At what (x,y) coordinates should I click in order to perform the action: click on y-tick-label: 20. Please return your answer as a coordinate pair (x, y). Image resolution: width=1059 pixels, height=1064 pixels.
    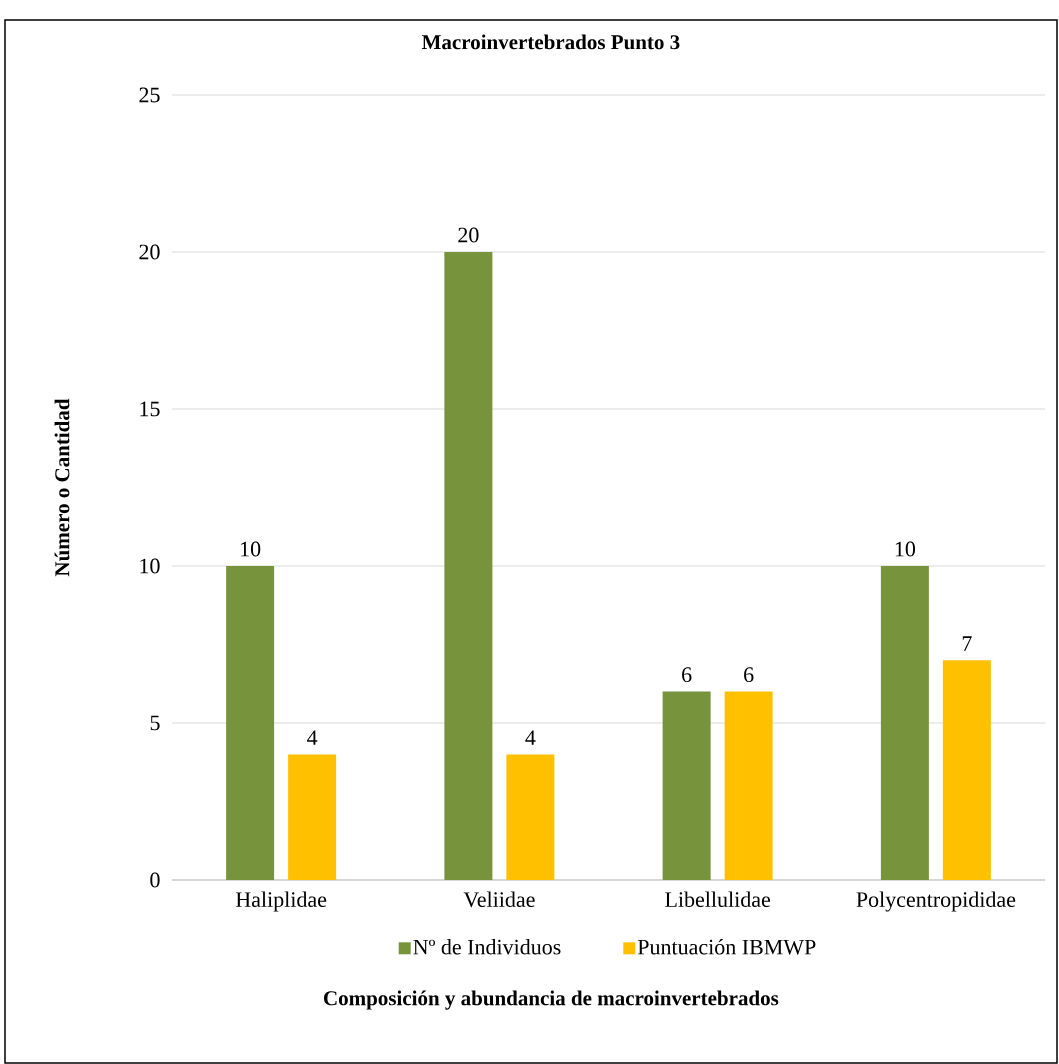
    Looking at the image, I should click on (149, 252).